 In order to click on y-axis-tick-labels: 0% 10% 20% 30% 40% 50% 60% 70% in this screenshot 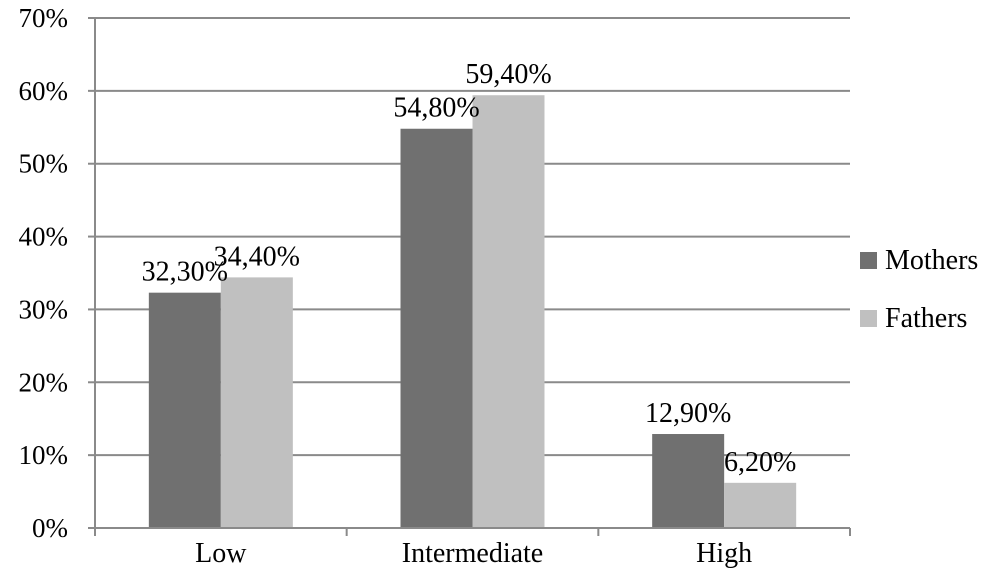, I will do `click(44, 273)`.